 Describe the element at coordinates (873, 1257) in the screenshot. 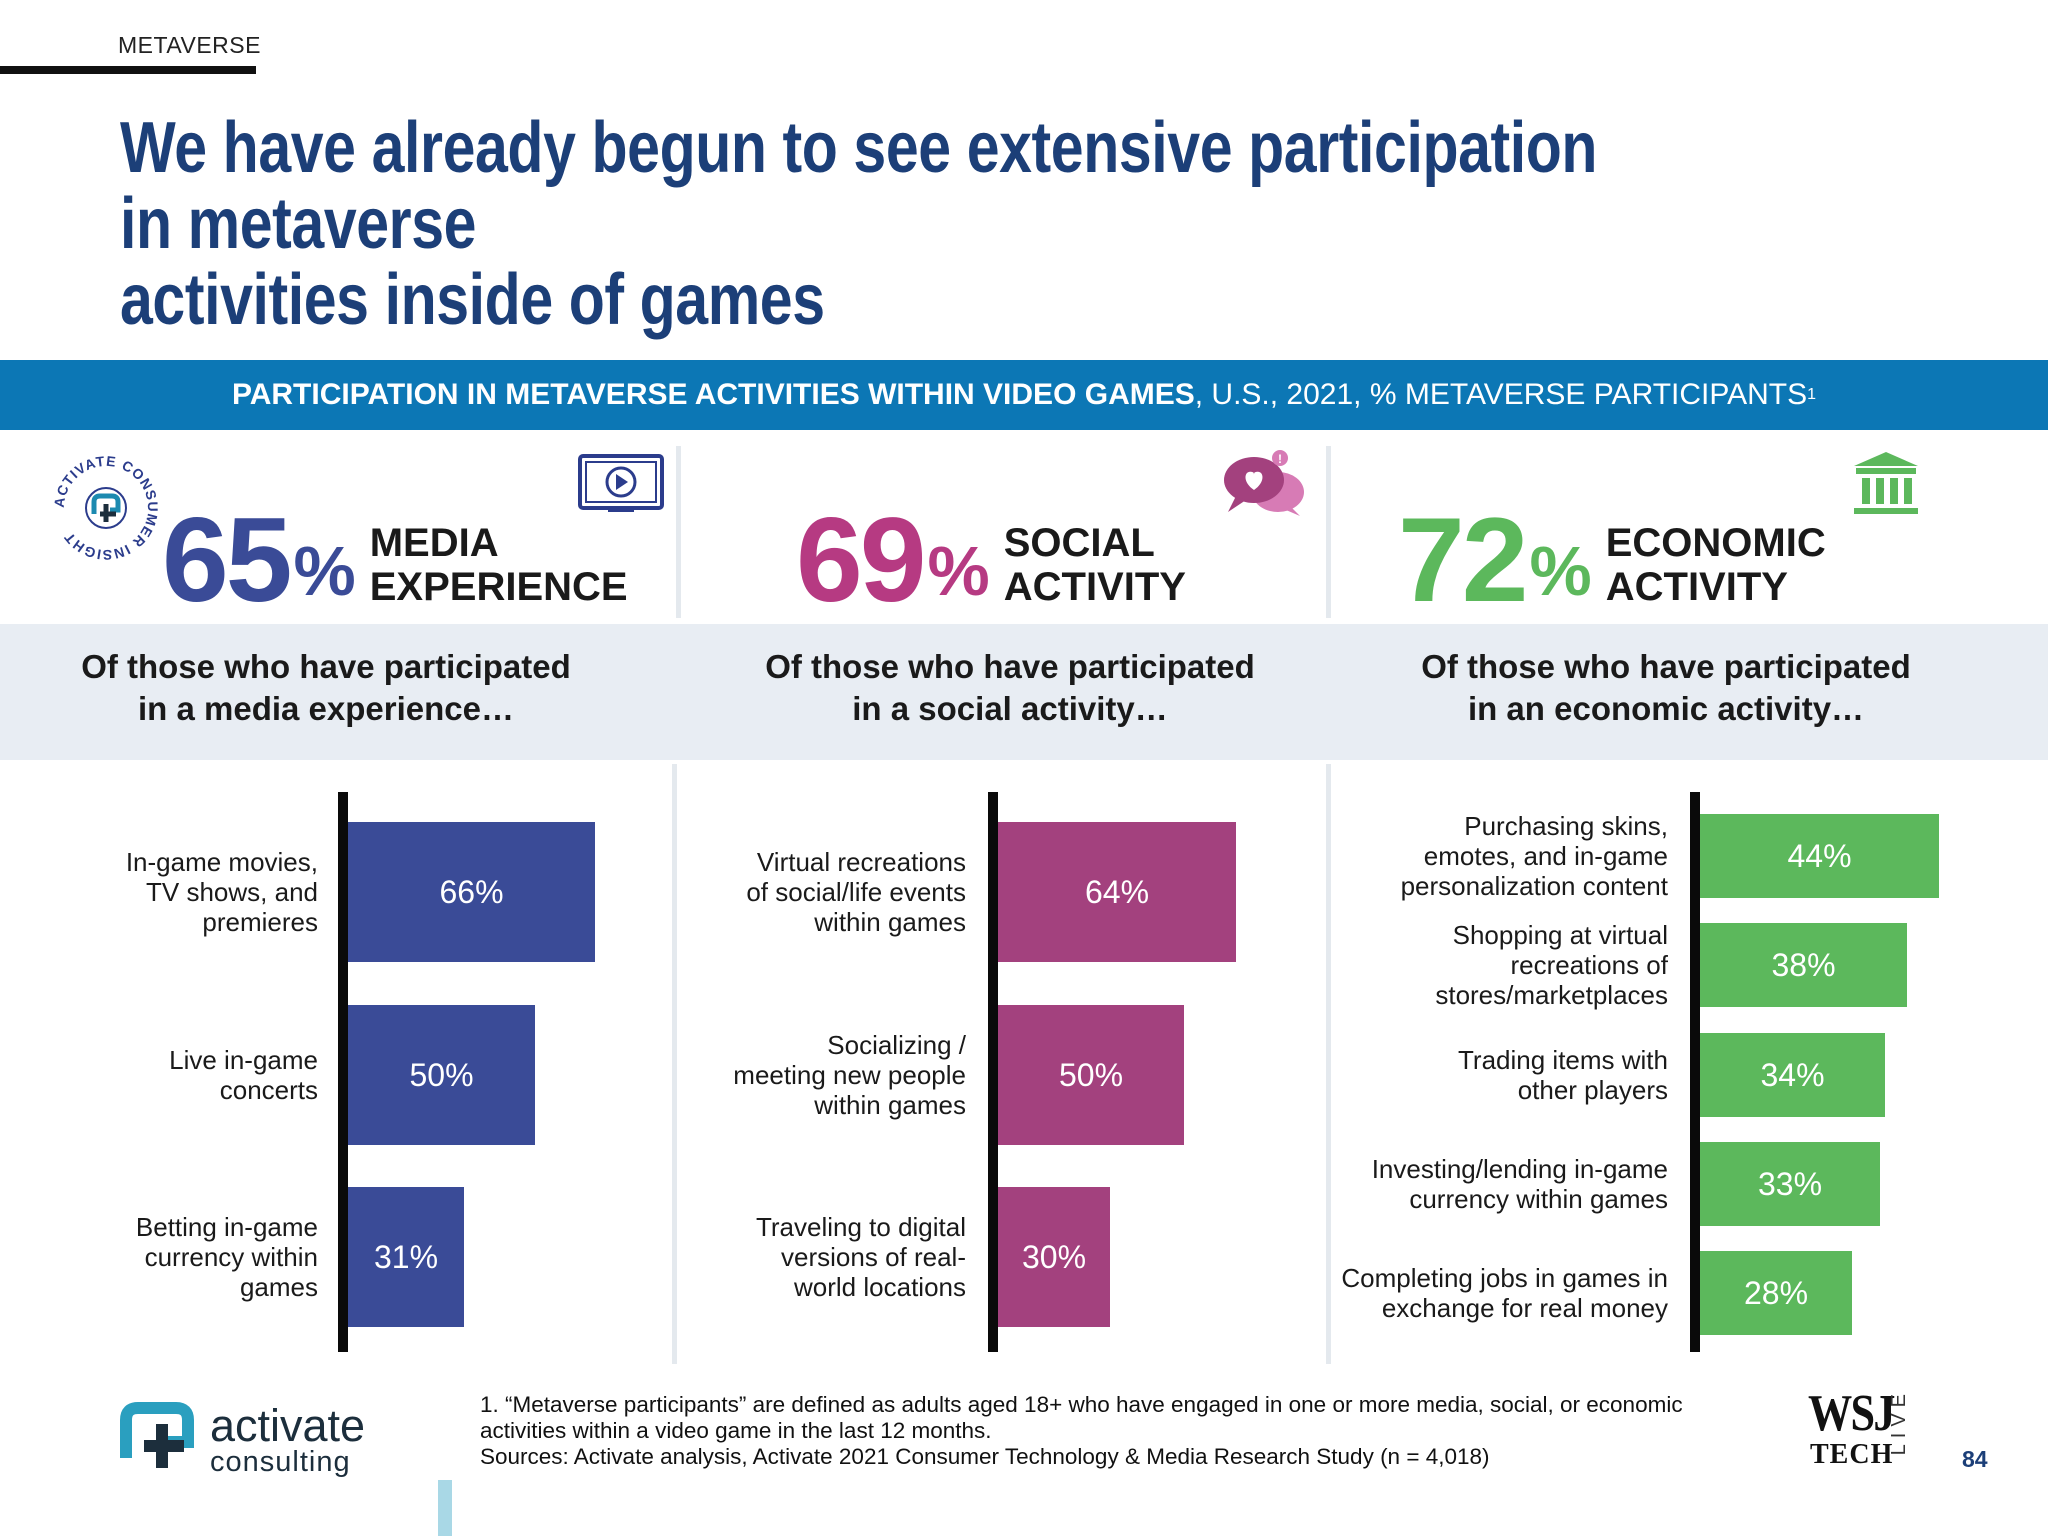

I see `category-label-line: versions of real-` at that location.